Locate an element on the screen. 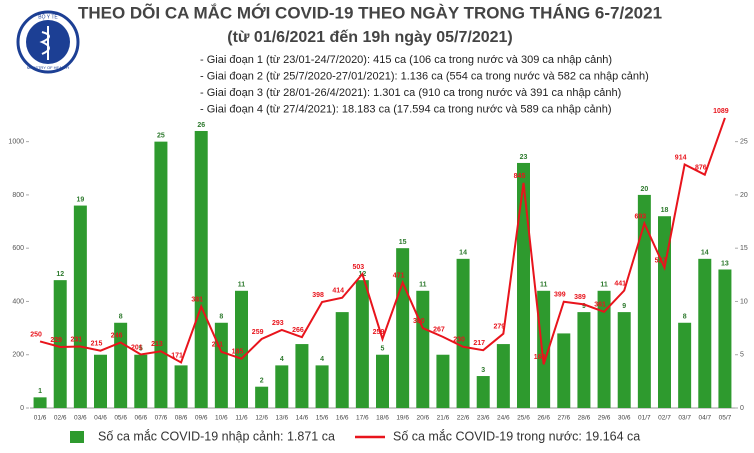 Image resolution: width=754 pixels, height=453 pixels. bar-label: 19 is located at coordinates (80, 199).